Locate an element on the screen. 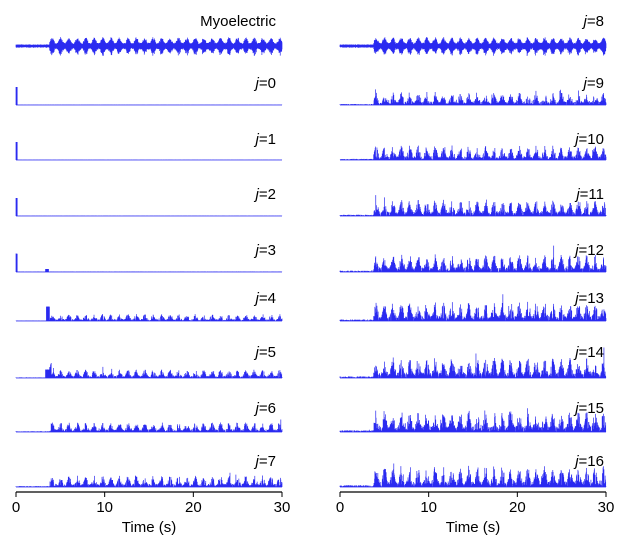  panel-label-value: =3 is located at coordinates (267, 250).